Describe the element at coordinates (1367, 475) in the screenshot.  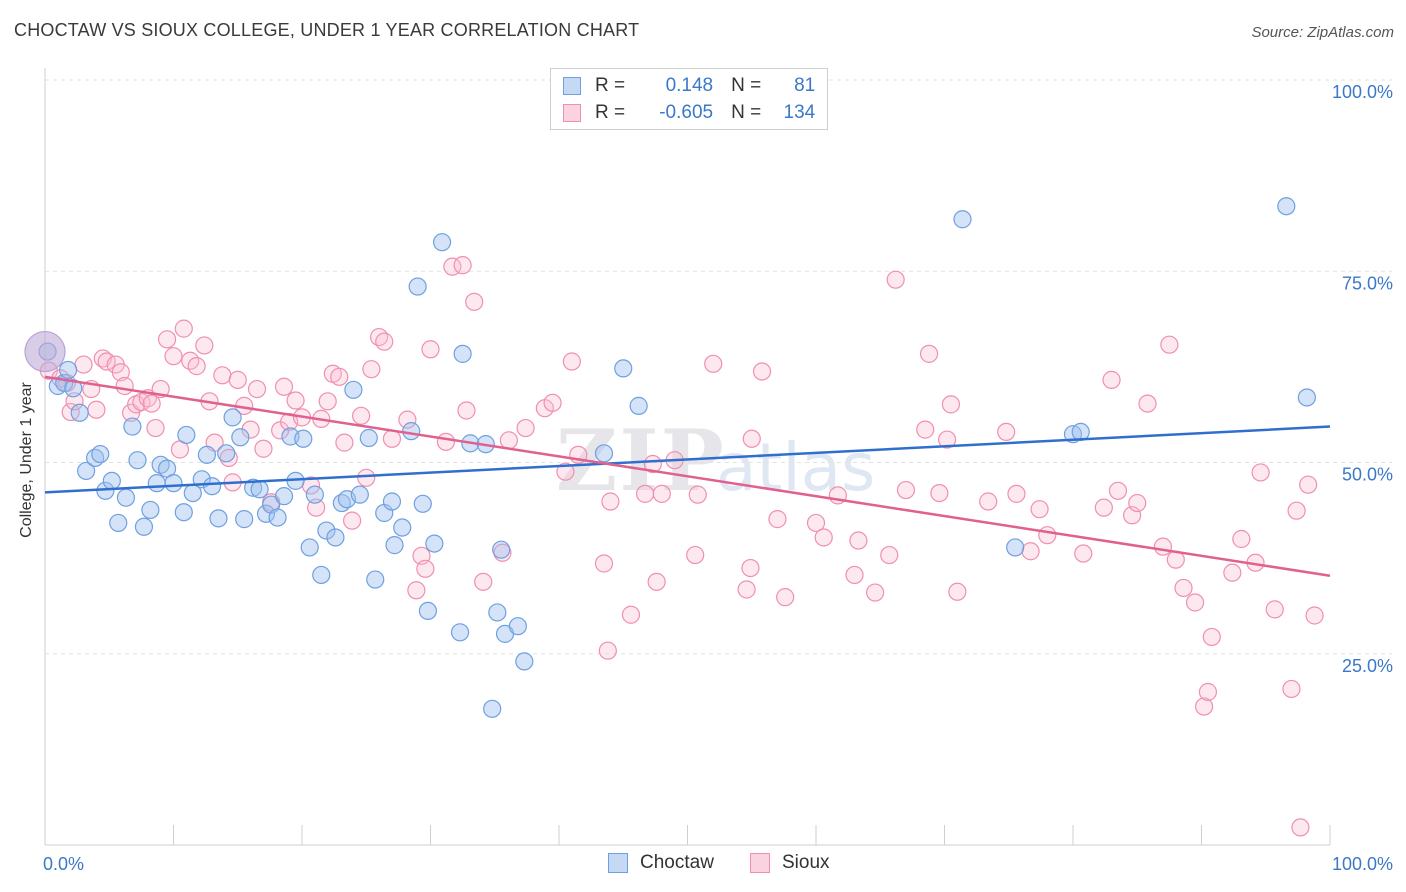
I see `y-tick-label: 50.0%` at that location.